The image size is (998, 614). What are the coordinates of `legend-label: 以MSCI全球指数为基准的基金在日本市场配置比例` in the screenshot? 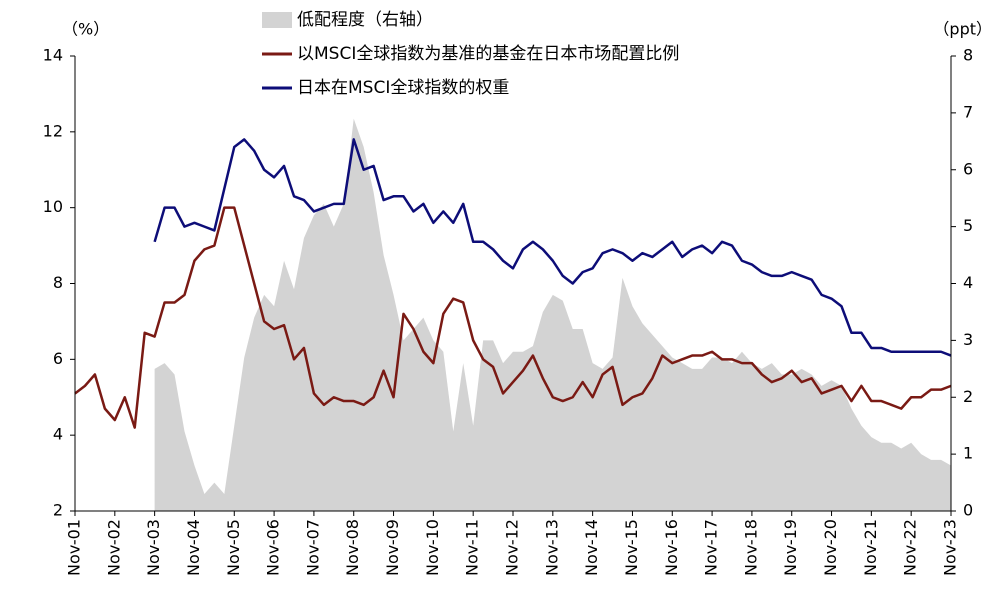 It's located at (488, 54).